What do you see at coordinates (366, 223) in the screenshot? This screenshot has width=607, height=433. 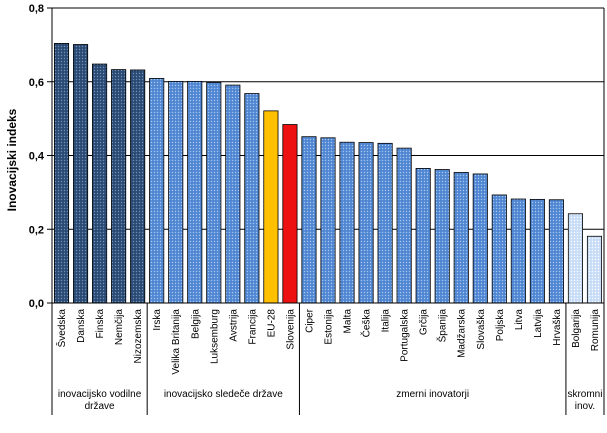 I see `bar-Češka` at bounding box center [366, 223].